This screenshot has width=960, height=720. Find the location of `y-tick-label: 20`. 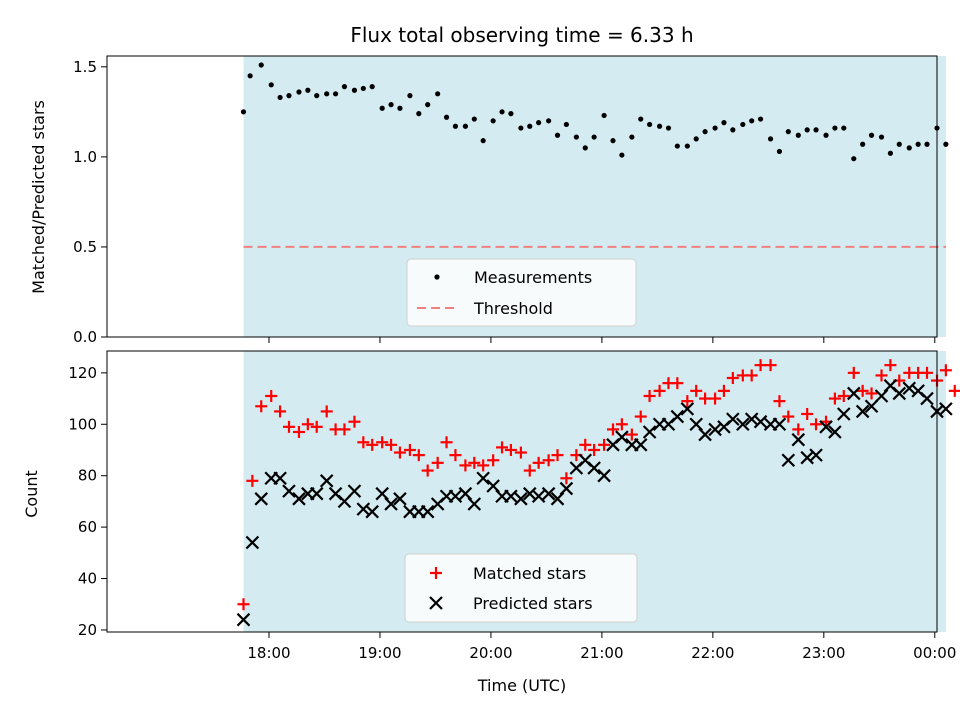

y-tick-label: 20 is located at coordinates (87, 630).